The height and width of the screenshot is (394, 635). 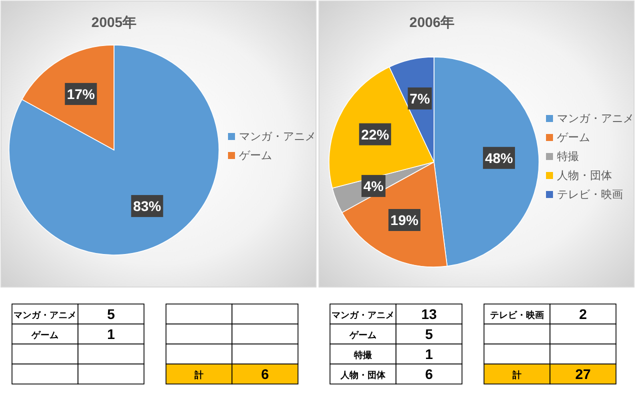 What do you see at coordinates (583, 374) in the screenshot?
I see `text: 27` at bounding box center [583, 374].